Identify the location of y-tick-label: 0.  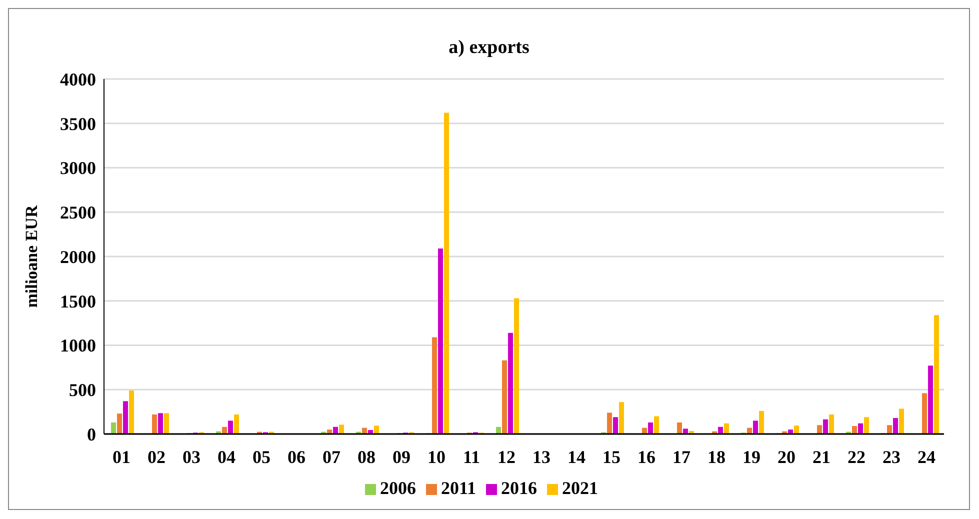
(91, 434).